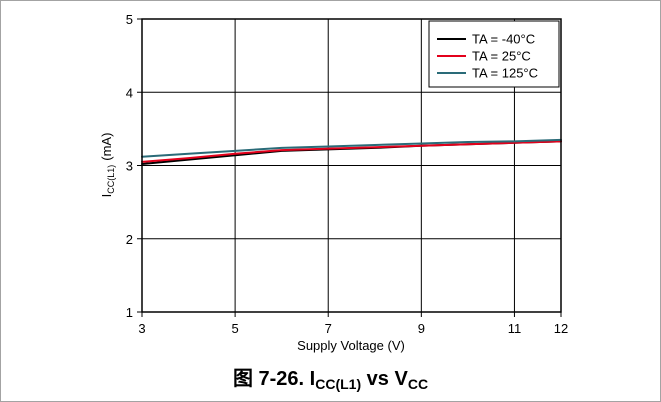  I want to click on y-tick-labels: 1 2 3 4 5, so click(129, 166).